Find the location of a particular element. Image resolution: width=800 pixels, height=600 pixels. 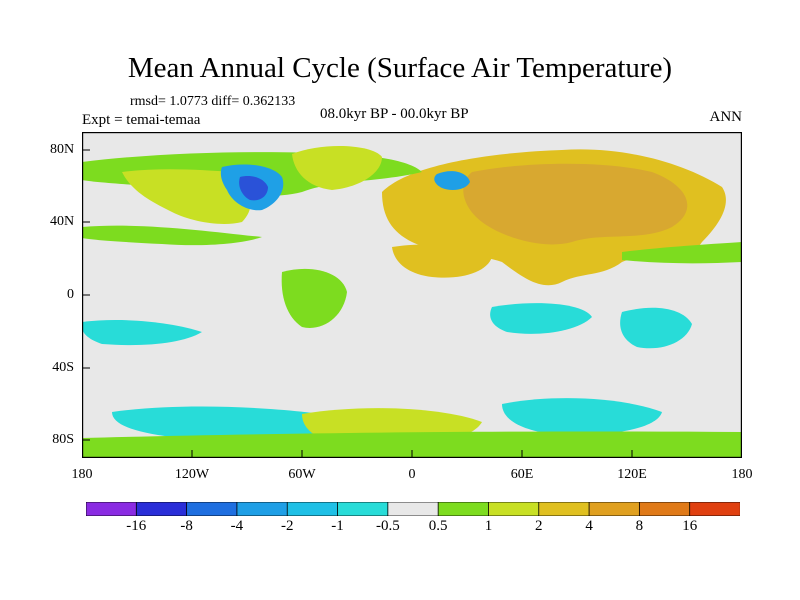

stats-annotation: rmsd= 1.0773 diff= 0.362133 is located at coordinates (213, 101).